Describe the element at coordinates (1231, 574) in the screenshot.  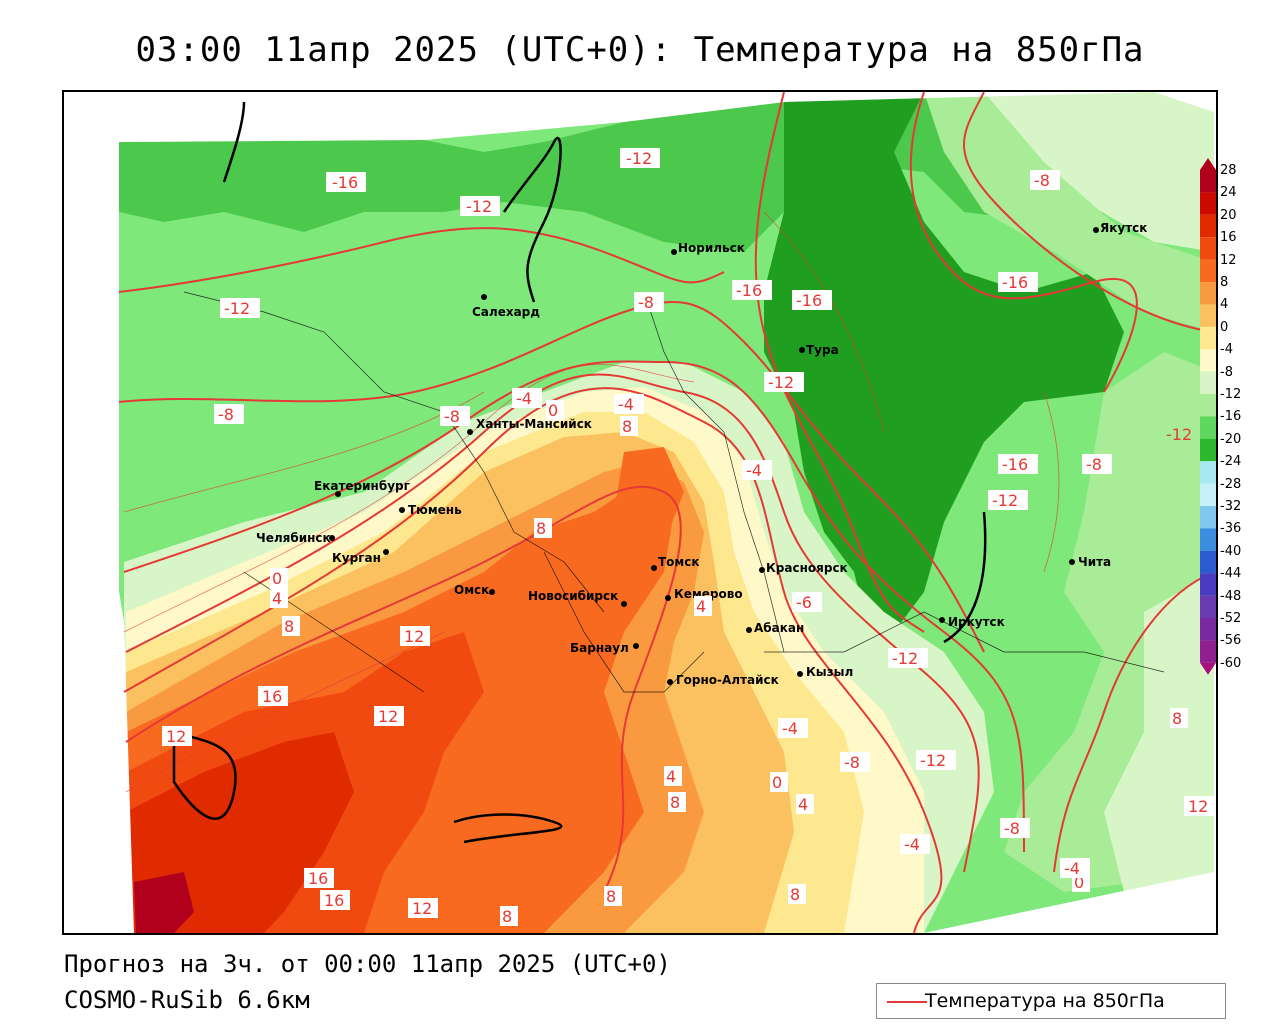
I see `colorbar-tick-label: -44` at that location.